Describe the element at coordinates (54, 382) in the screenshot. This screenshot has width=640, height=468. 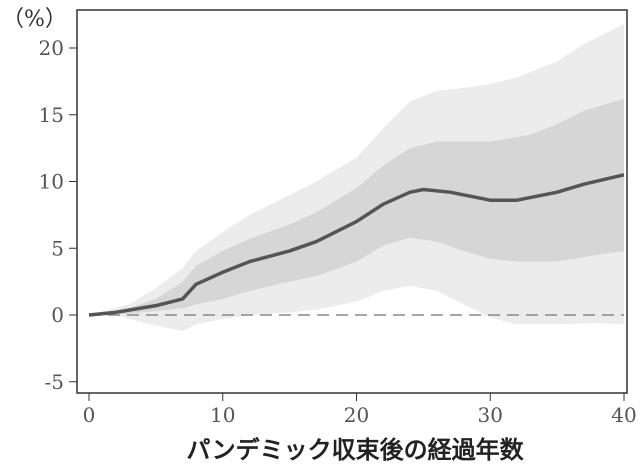
I see `y-tick-label: -5` at that location.